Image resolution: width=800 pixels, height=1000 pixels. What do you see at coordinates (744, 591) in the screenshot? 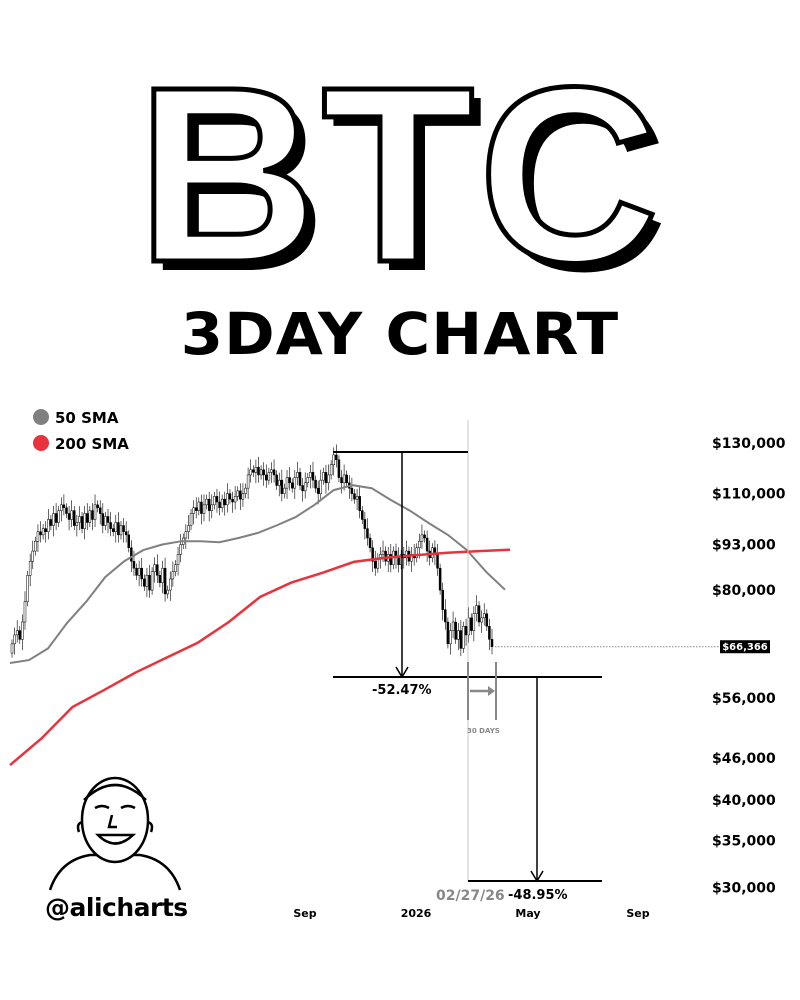
I see `y-tick-label: $80,000` at bounding box center [744, 591].